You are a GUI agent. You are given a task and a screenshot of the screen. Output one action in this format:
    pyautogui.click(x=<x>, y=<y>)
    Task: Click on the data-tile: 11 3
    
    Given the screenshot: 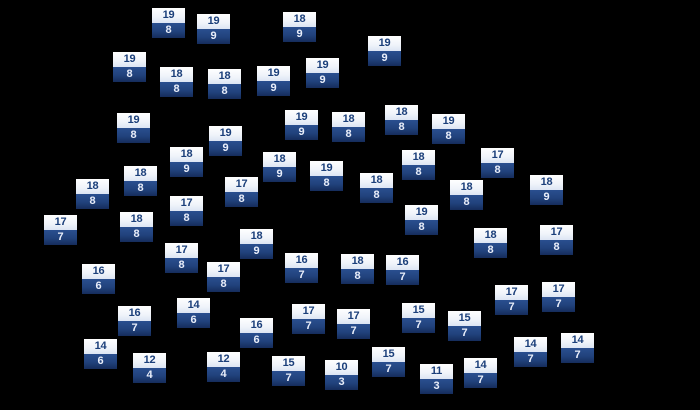 What is the action you would take?
    pyautogui.click(x=436, y=379)
    